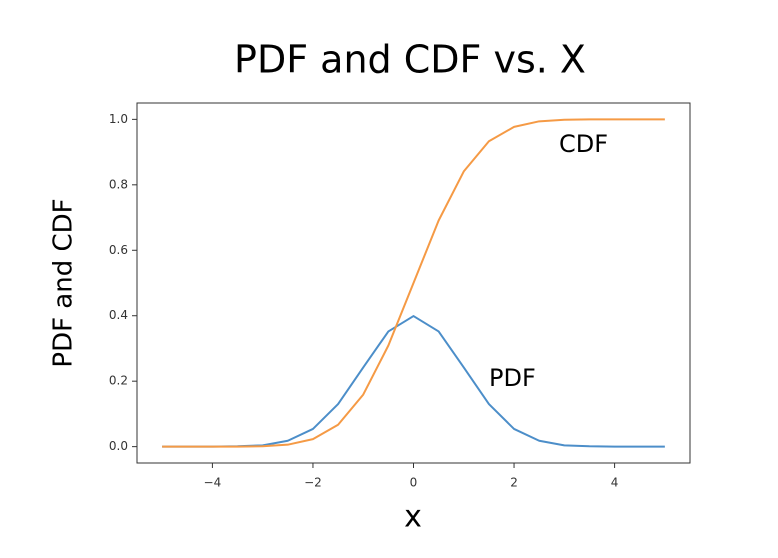  I want to click on annotation: PDF, so click(512, 378).